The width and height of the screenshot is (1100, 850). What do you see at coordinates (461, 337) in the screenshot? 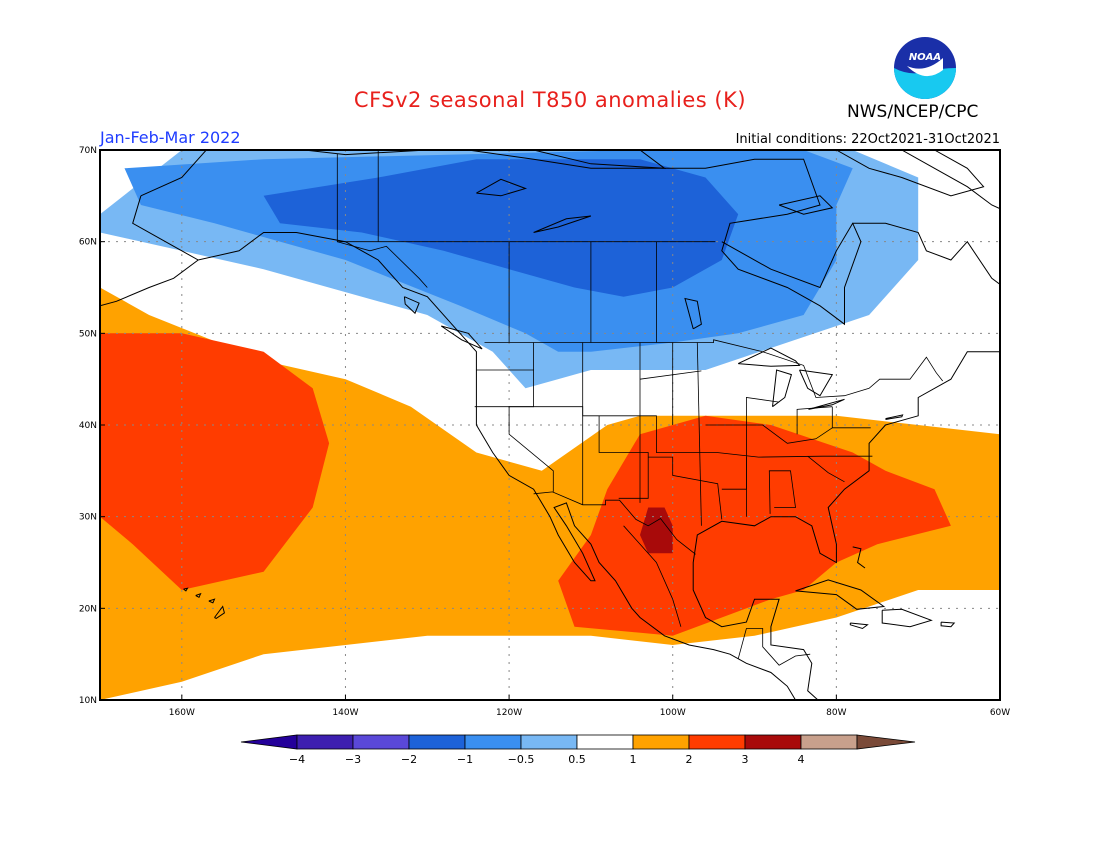
I see `island-vancouver-island` at bounding box center [461, 337].